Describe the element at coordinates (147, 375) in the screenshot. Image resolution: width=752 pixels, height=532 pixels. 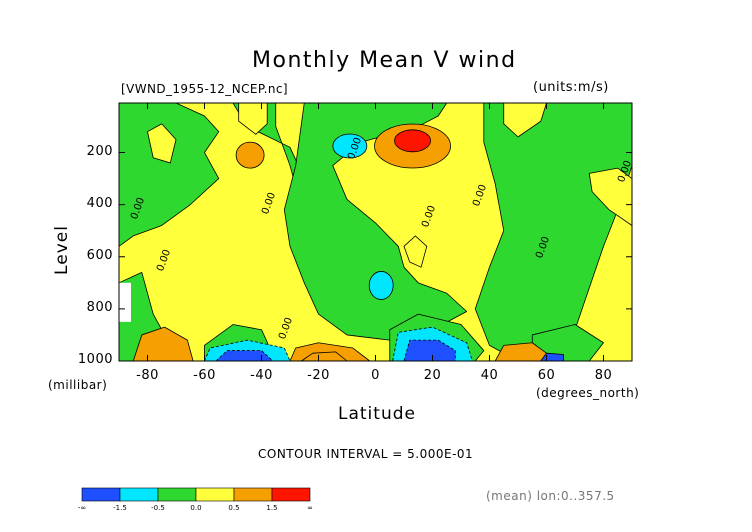
I see `x-tick-label: -80` at that location.